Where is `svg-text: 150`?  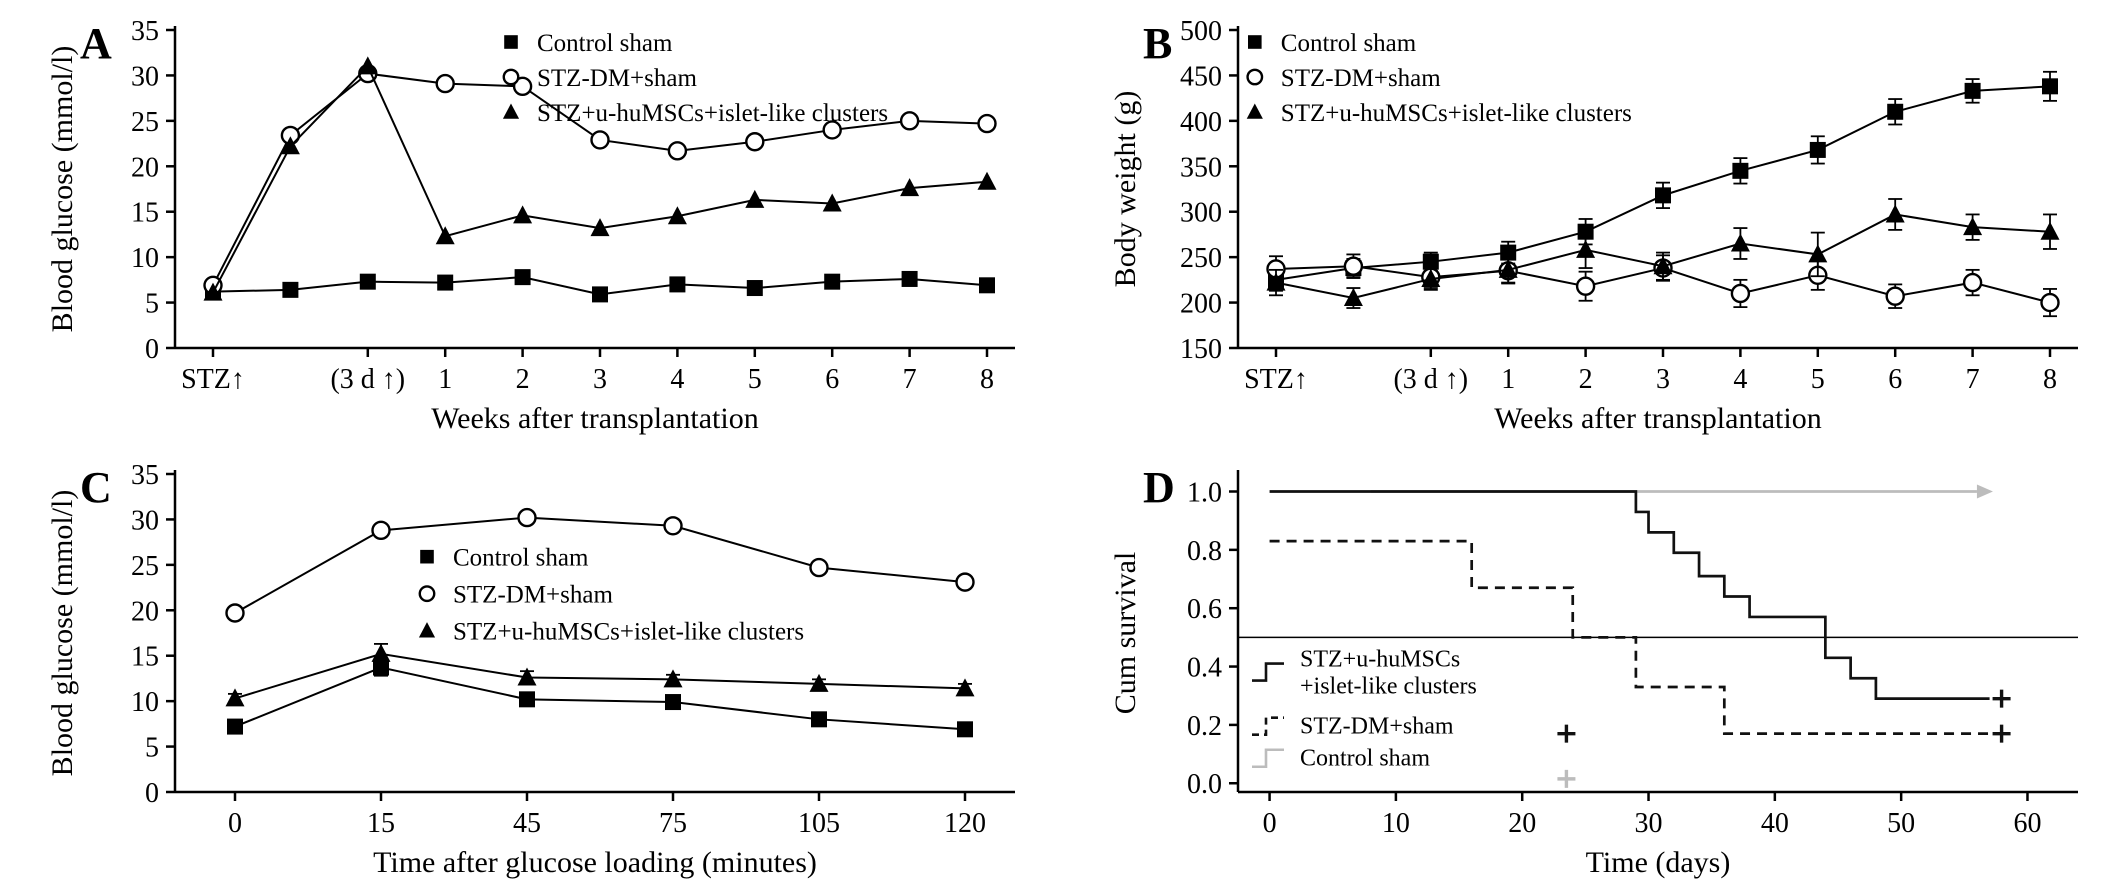 svg-text: 150 is located at coordinates (1201, 349).